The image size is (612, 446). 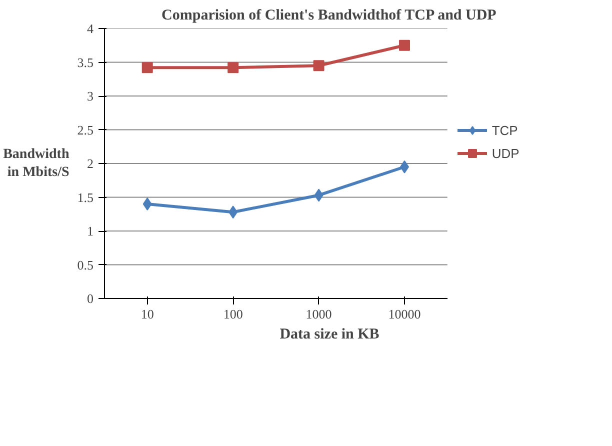 I want to click on y-tick-label: 4, so click(x=90, y=28).